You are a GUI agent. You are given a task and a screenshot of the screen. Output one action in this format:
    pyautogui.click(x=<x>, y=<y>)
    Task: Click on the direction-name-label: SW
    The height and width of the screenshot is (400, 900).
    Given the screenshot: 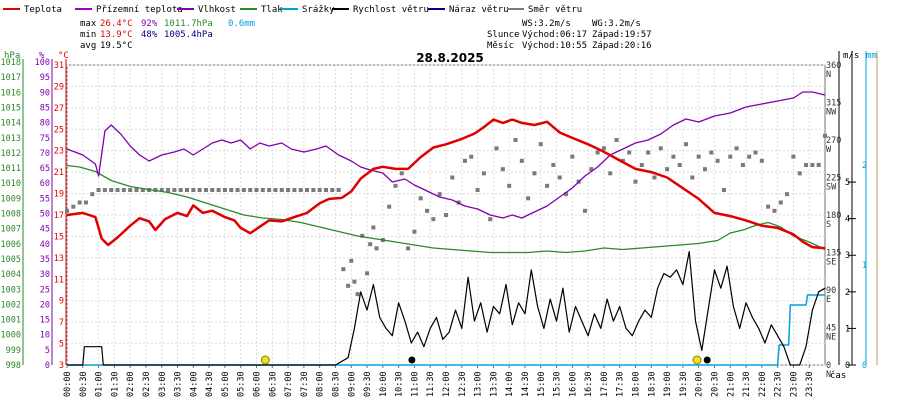 What is the action you would take?
    pyautogui.click(x=831, y=188)
    